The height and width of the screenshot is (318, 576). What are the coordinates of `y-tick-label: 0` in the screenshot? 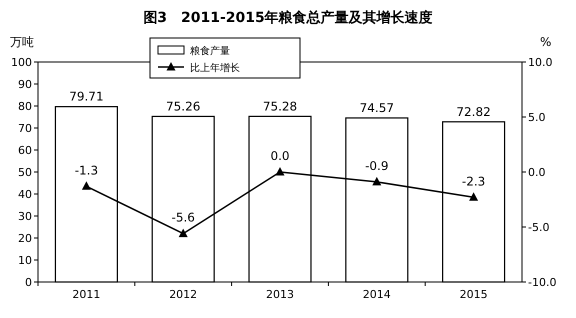 It's located at (28, 282).